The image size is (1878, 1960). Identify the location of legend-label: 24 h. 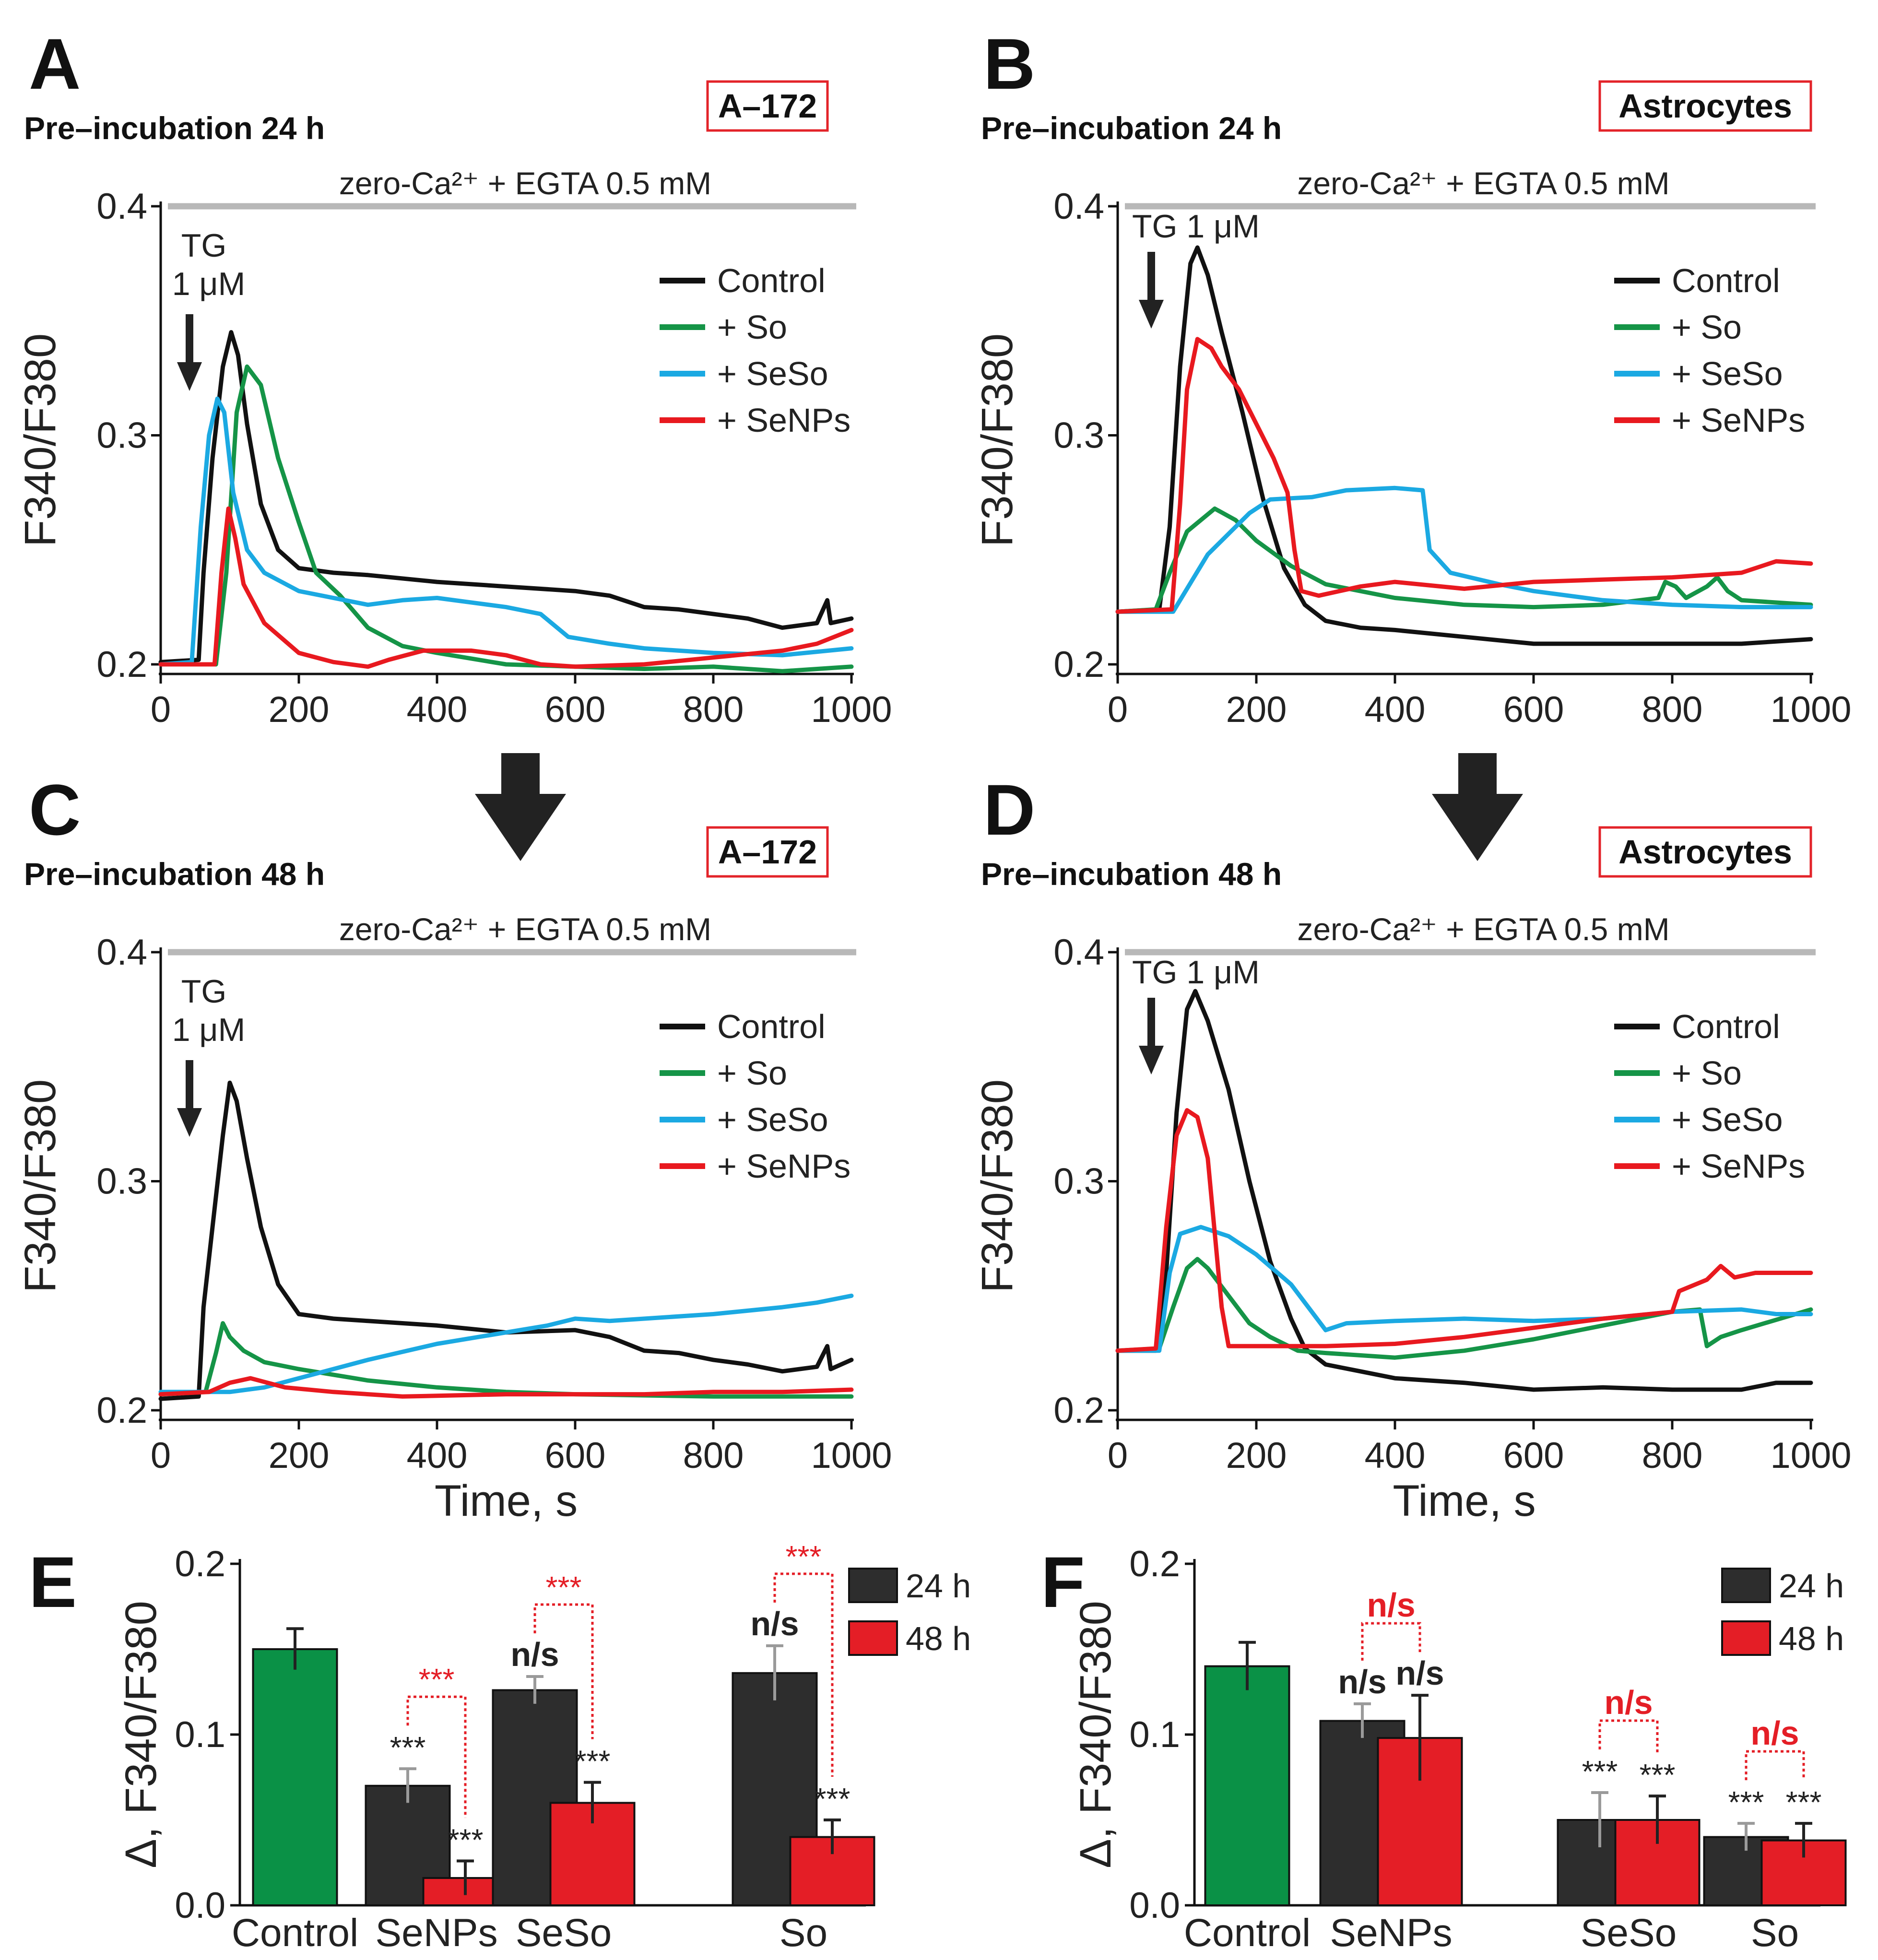
(938, 1586).